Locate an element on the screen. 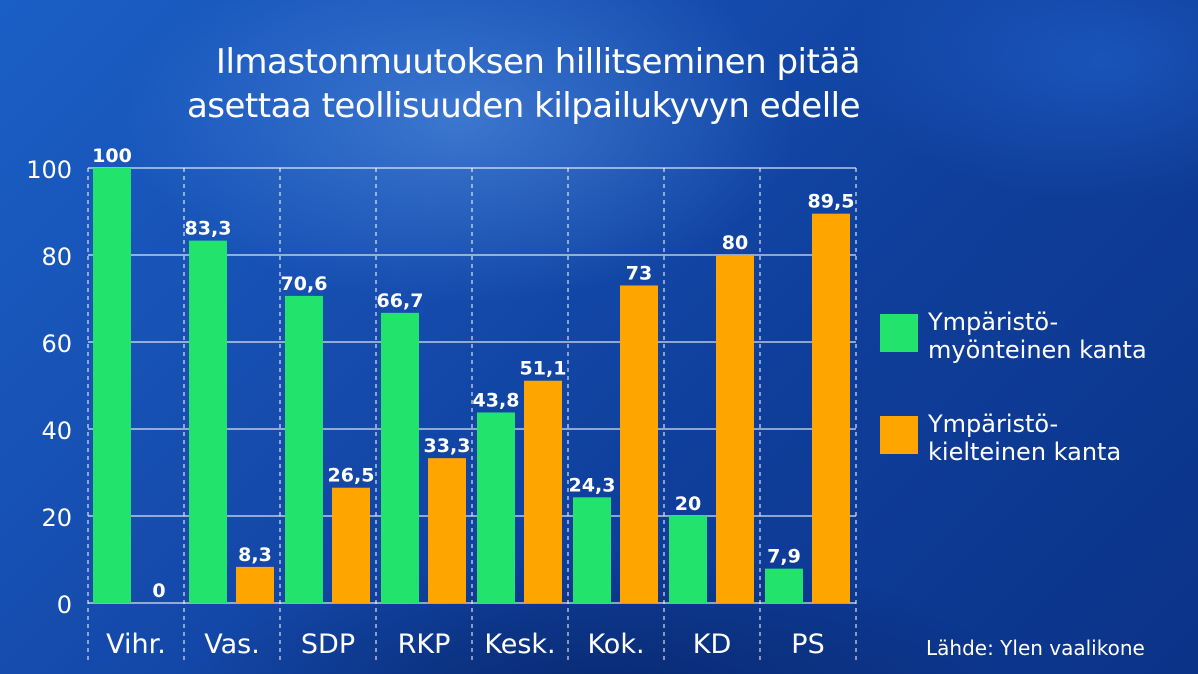 The image size is (1198, 674). bar-value-label: 66,7 is located at coordinates (400, 301).